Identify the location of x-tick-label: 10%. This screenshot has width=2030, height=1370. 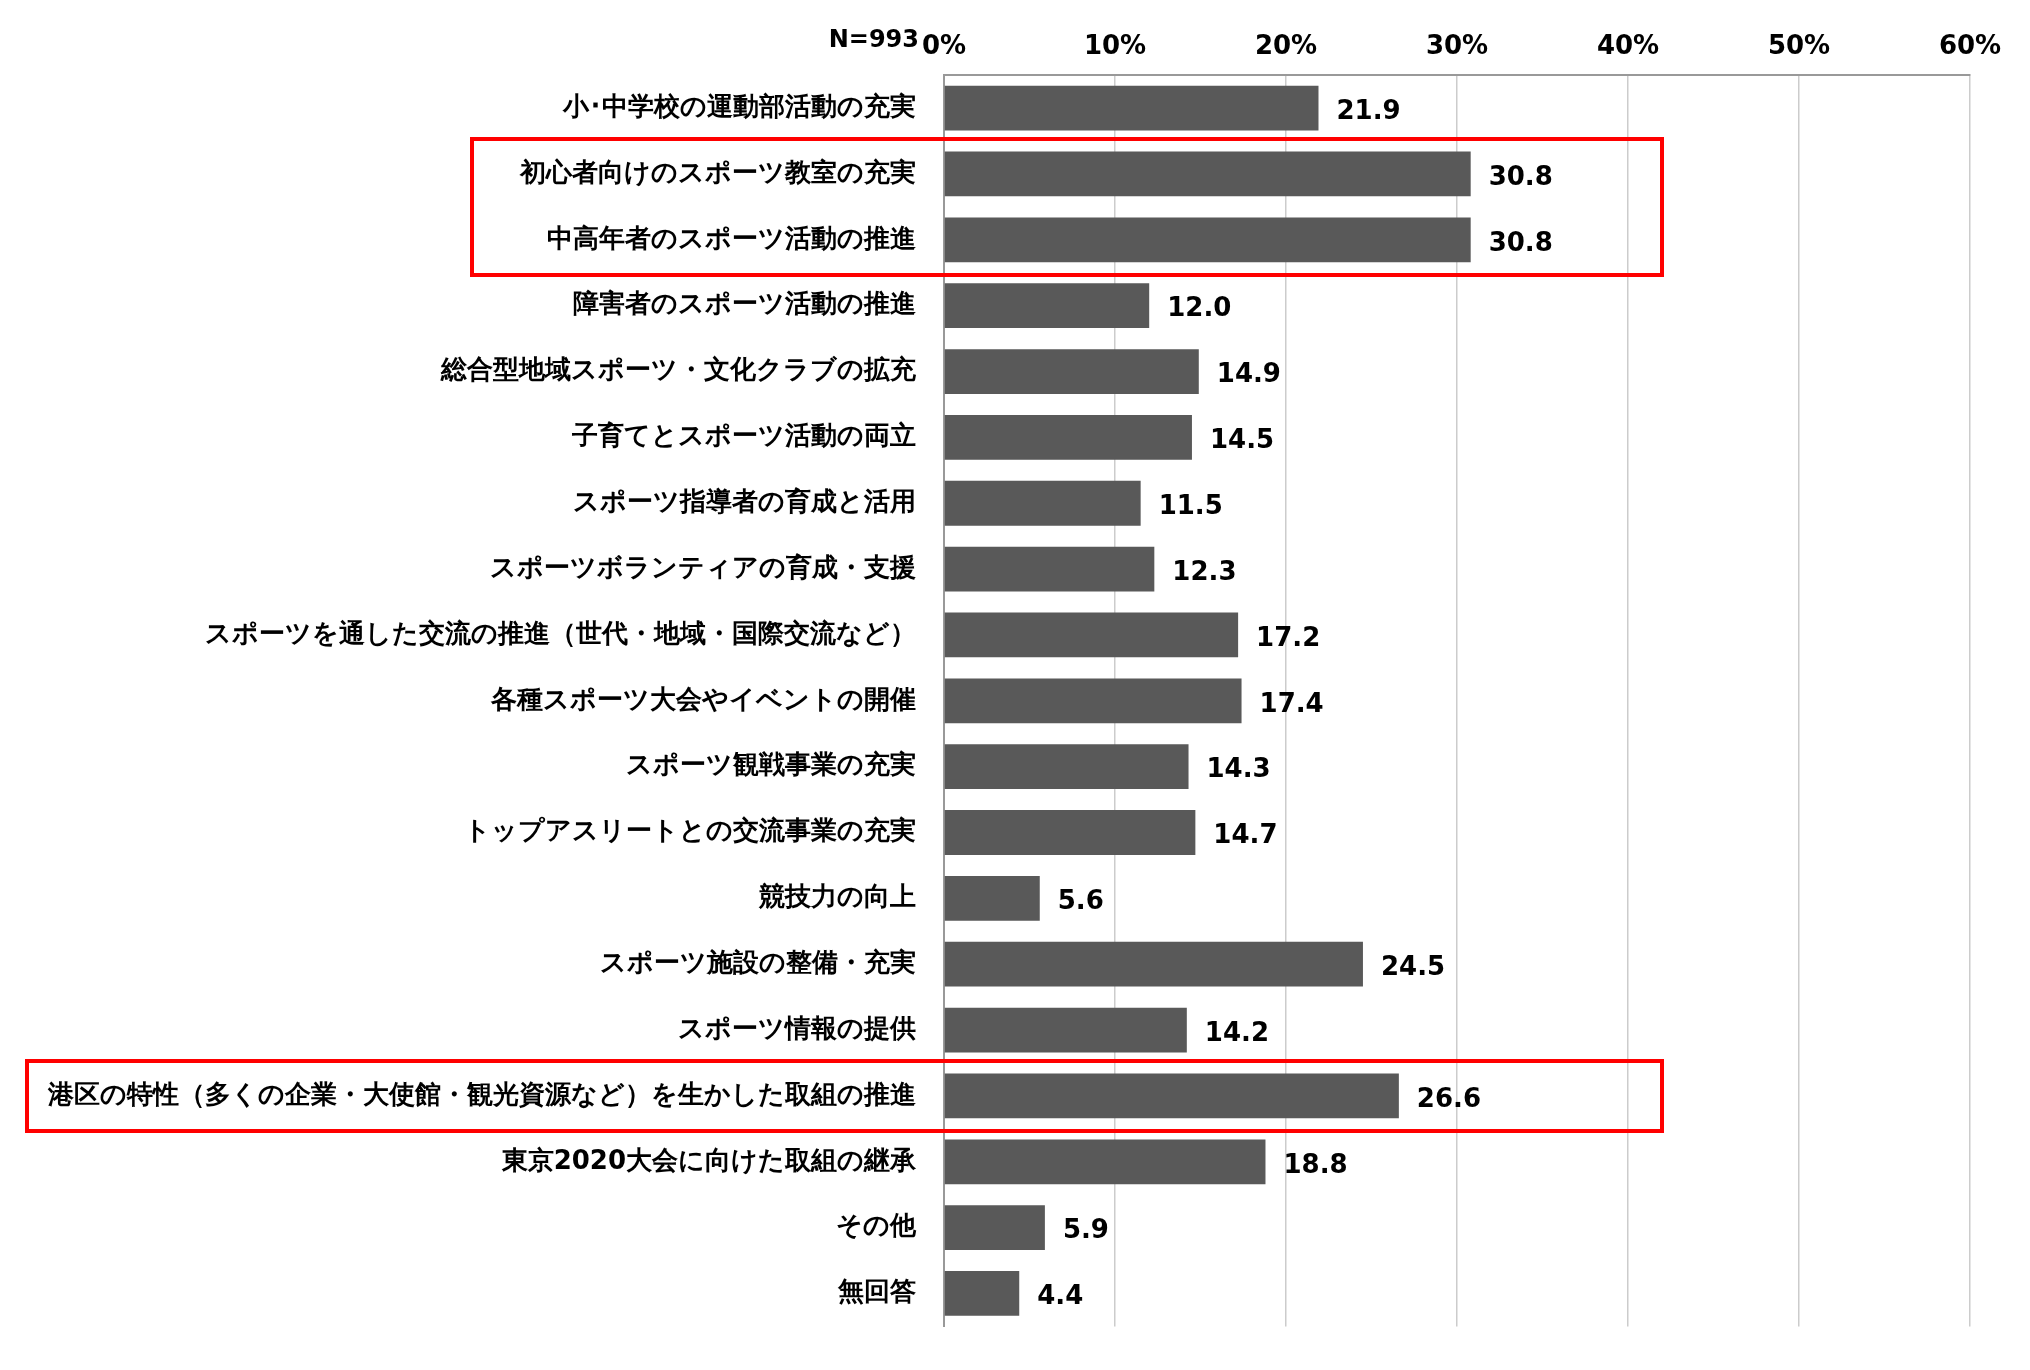
(1115, 45).